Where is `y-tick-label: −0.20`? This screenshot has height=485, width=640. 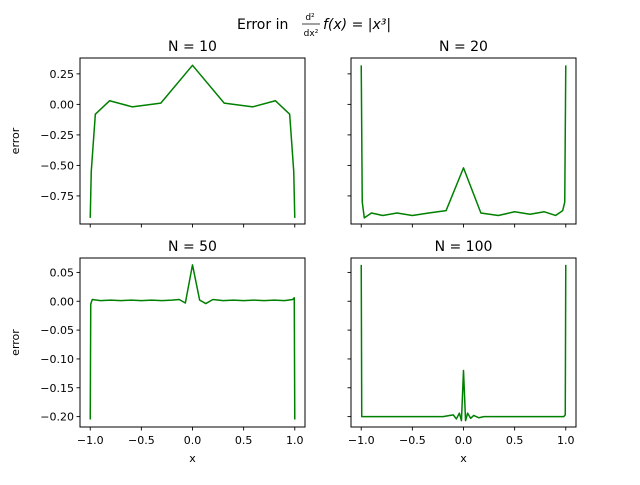
y-tick-label: −0.20 is located at coordinates (57, 417).